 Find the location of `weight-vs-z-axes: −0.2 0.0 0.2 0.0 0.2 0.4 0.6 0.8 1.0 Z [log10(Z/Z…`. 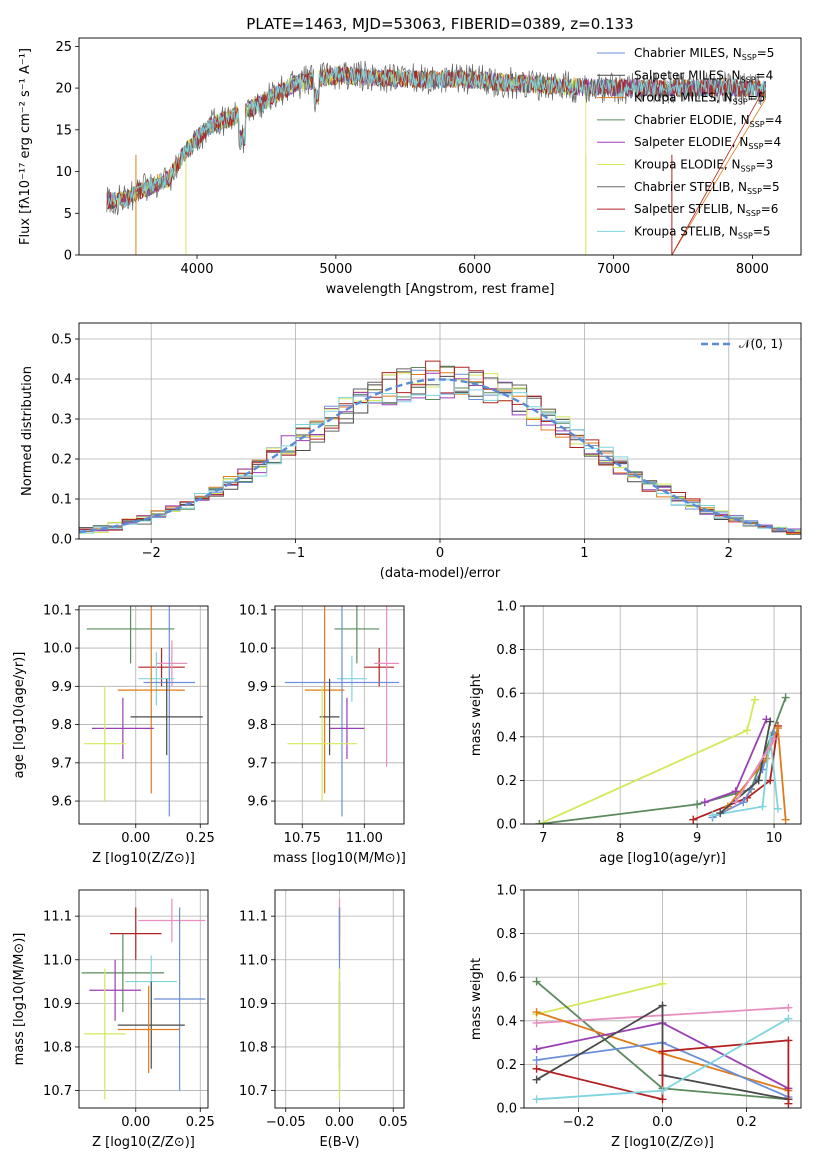

weight-vs-z-axes: −0.2 0.0 0.2 0.0 0.2 0.4 0.6 0.8 1.0 Z [log10(Z/Z… is located at coordinates (635, 1017).